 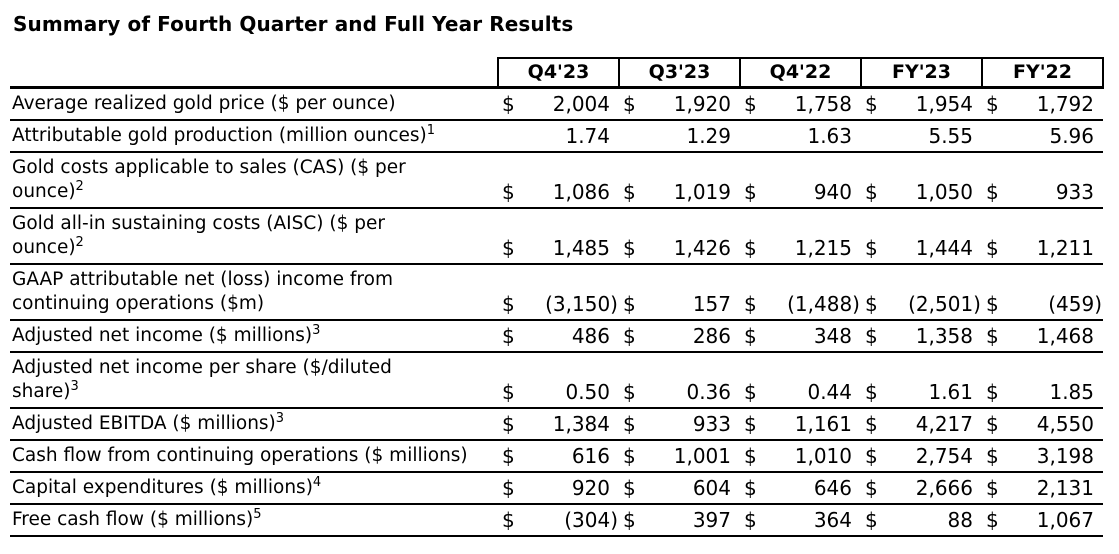 I want to click on row-label: Free cash flow ($ millions)5, so click(x=254, y=520).